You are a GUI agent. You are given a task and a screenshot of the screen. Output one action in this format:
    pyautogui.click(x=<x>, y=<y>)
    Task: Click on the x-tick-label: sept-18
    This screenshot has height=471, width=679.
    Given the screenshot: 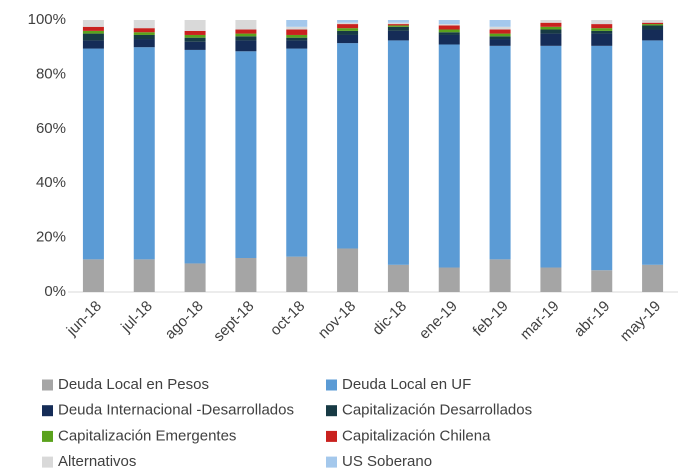 What is the action you would take?
    pyautogui.click(x=233, y=321)
    